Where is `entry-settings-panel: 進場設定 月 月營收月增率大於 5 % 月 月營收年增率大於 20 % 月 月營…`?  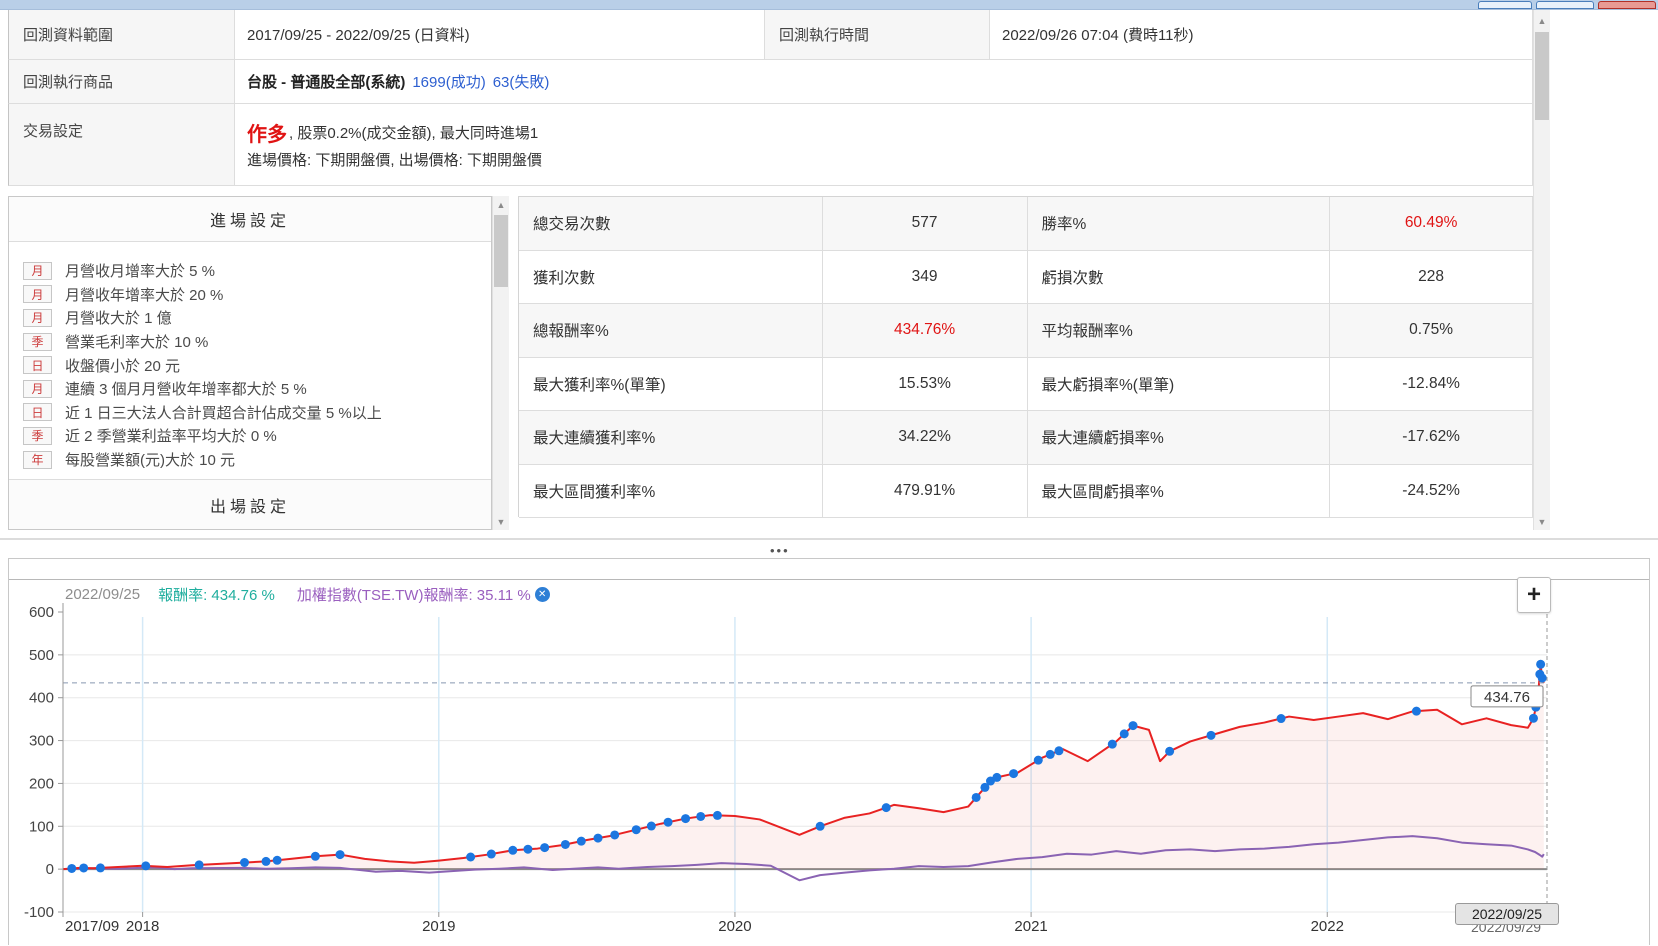
entry-settings-panel: 進場設定 月 月營收月增率大於 5 % 月 月營收年增率大於 20 % 月 月營… is located at coordinates (250, 363).